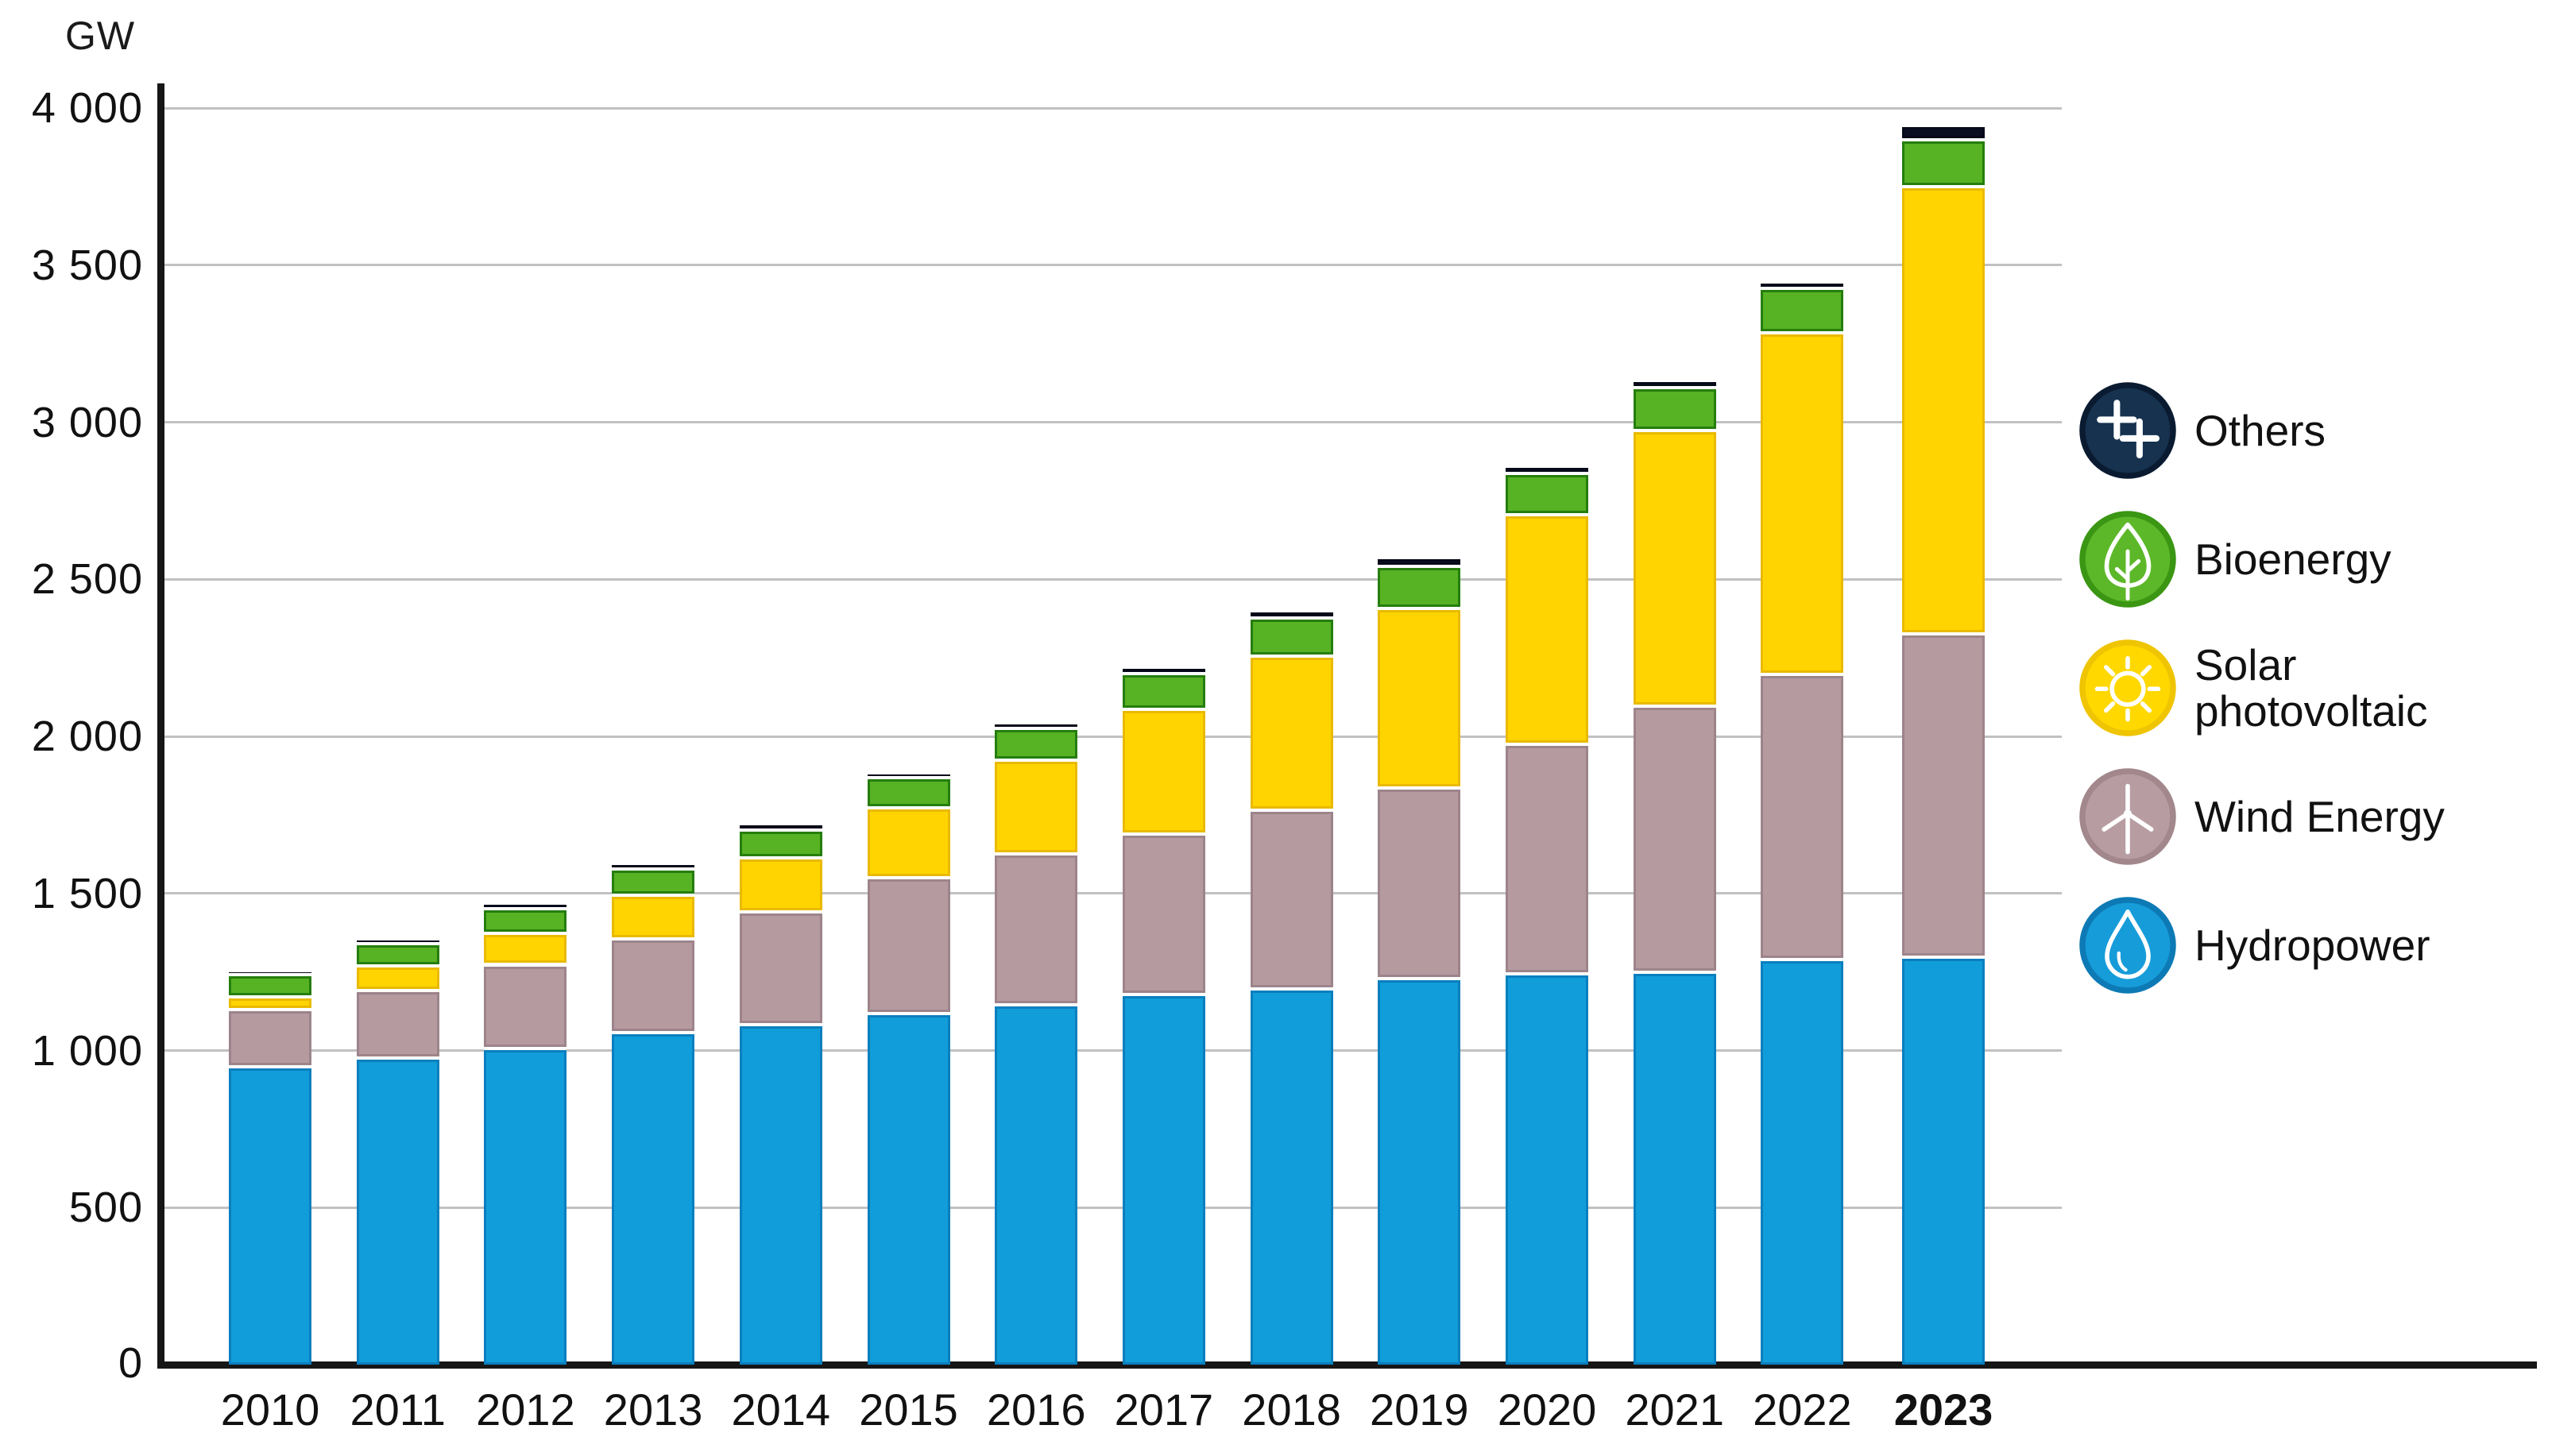 The image size is (2552, 1456). What do you see at coordinates (653, 1410) in the screenshot?
I see `x-tick-label-2013: 2013` at bounding box center [653, 1410].